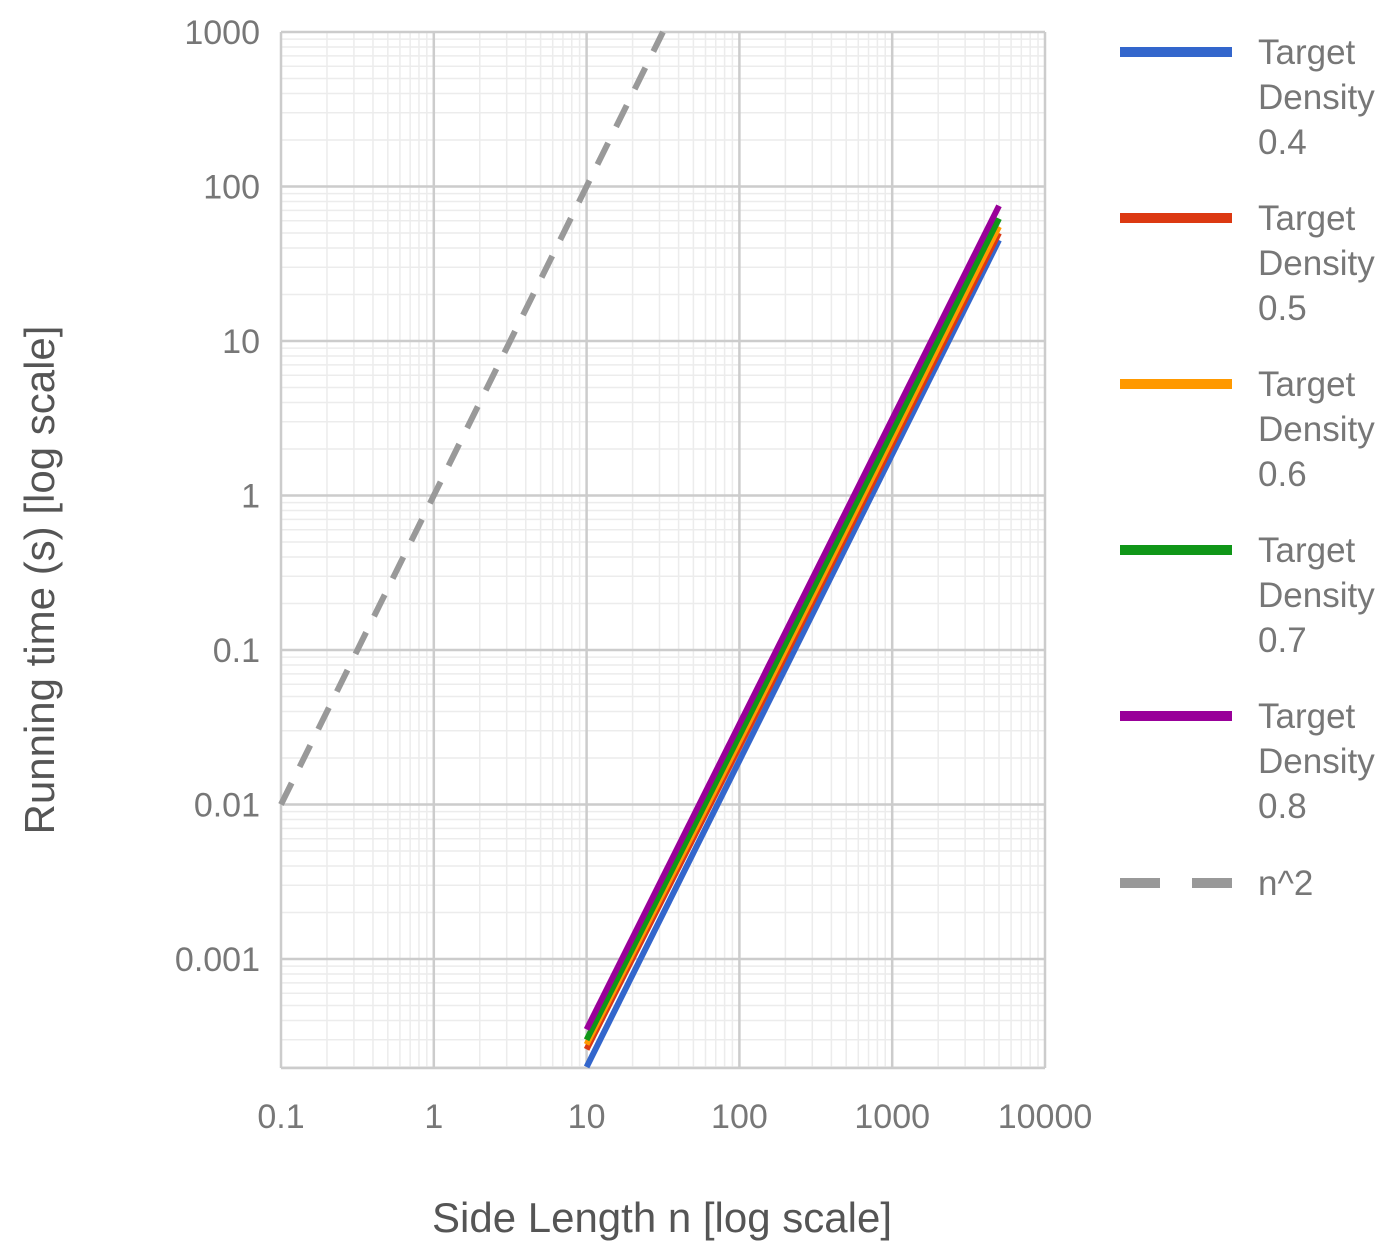  What do you see at coordinates (674, 1117) in the screenshot?
I see `x-axis-tick-labels: 0.1 1 10 100 1000 10000` at bounding box center [674, 1117].